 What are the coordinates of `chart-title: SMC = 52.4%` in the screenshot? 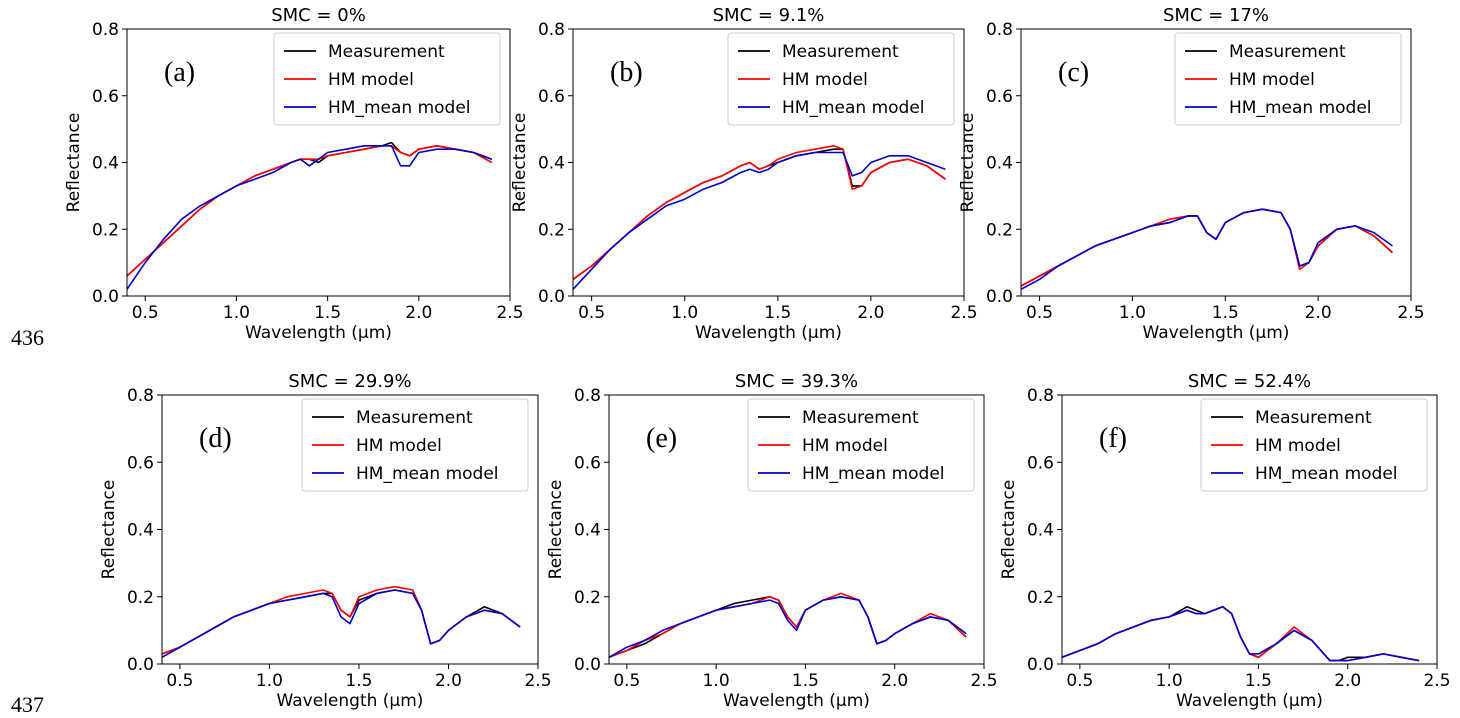 It's located at (1249, 381).